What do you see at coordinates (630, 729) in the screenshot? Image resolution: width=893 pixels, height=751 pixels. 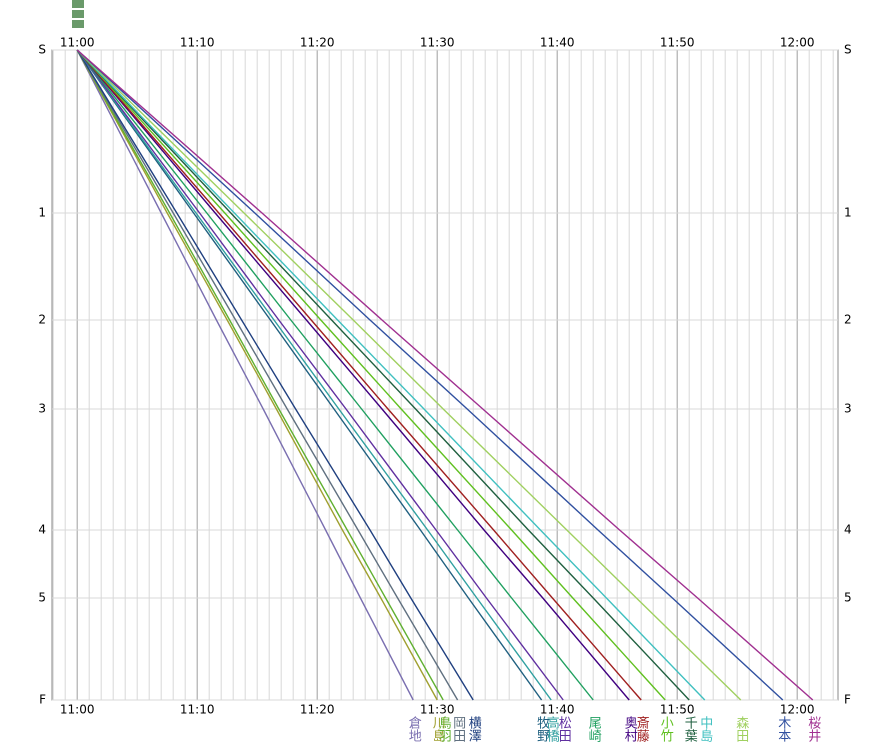 I see `runner-name: 奥村` at bounding box center [630, 729].